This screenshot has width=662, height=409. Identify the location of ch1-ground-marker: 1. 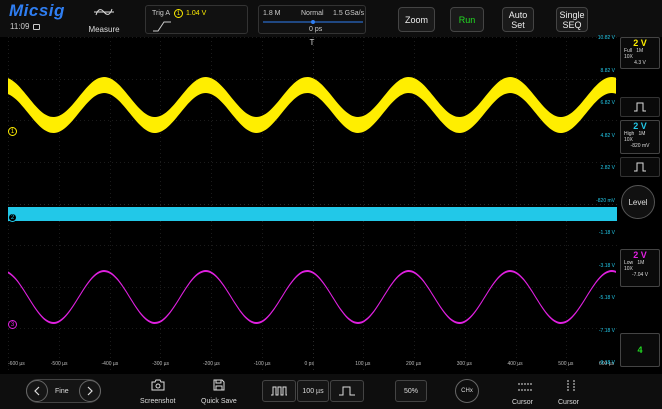
(12, 131).